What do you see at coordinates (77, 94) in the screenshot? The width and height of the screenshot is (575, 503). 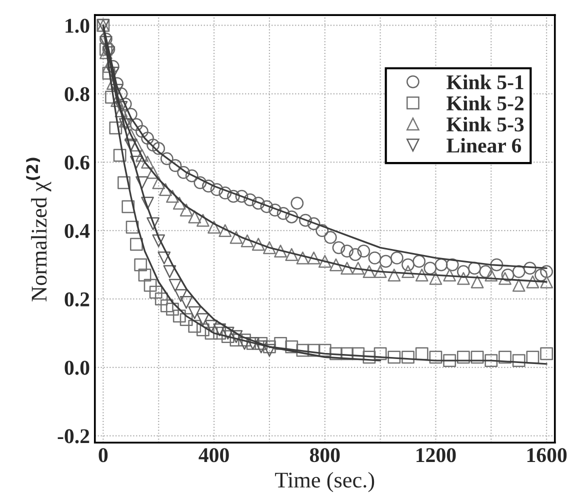 I see `y-tick-label: 0.8` at bounding box center [77, 94].